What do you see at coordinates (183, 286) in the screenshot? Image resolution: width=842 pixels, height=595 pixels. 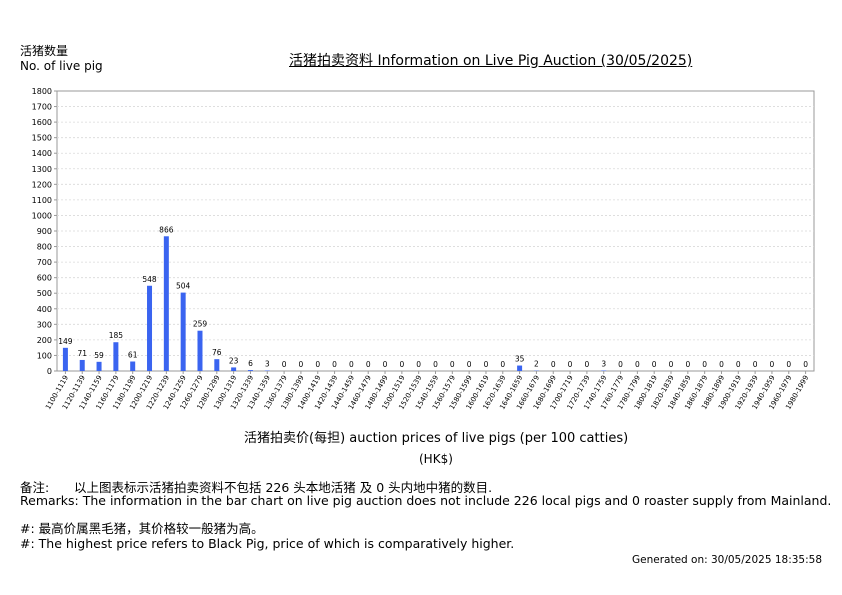 I see `bar-value-label: 504` at bounding box center [183, 286].